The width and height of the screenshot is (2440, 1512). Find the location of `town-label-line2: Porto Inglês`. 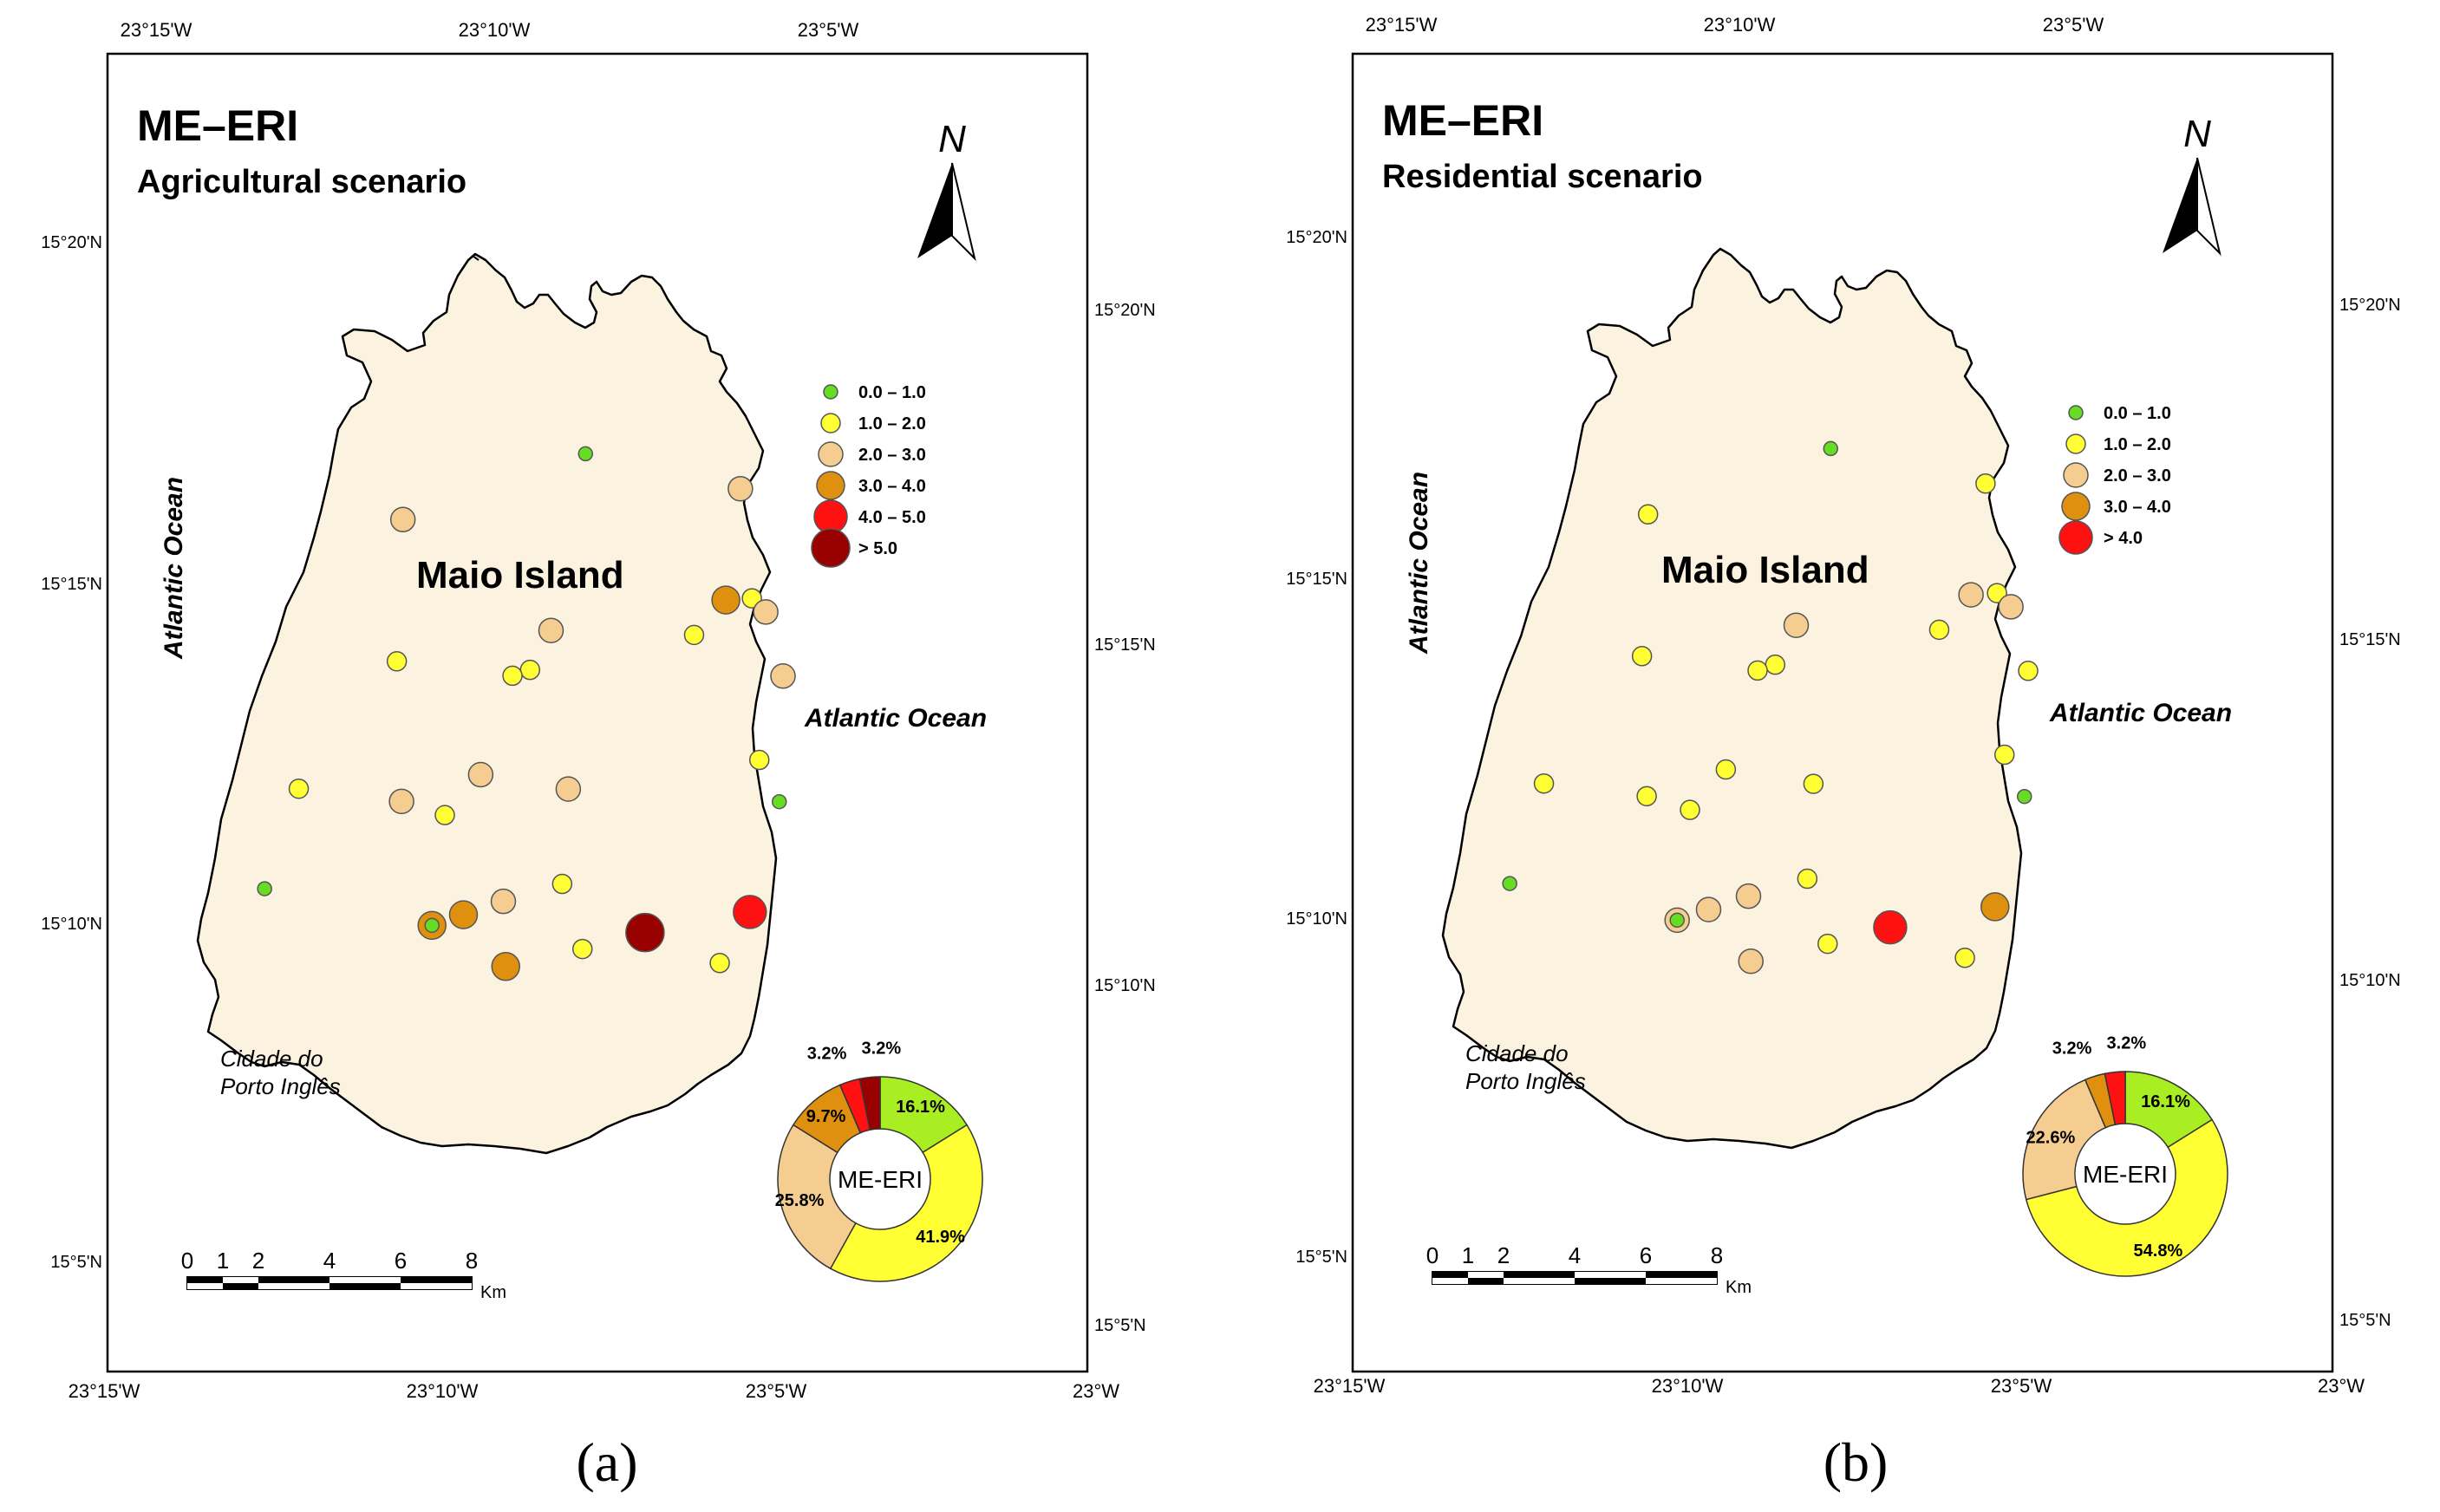

town-label-line2: Porto Inglês is located at coordinates (1526, 1081).